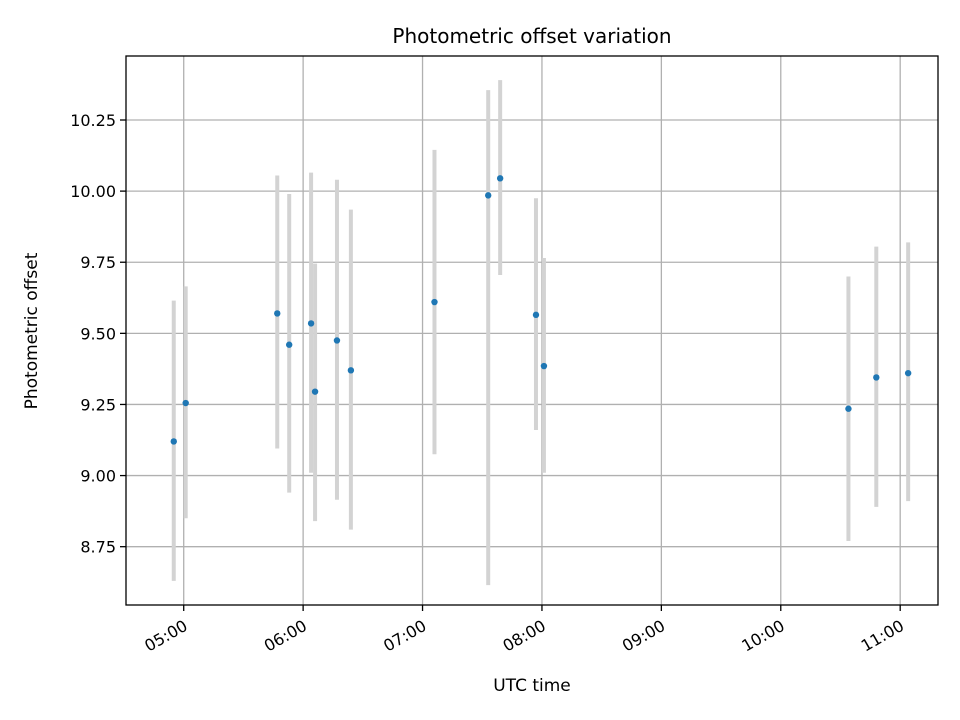 This screenshot has width=960, height=720. Describe the element at coordinates (93, 191) in the screenshot. I see `y-tick-label: 10.00` at that location.